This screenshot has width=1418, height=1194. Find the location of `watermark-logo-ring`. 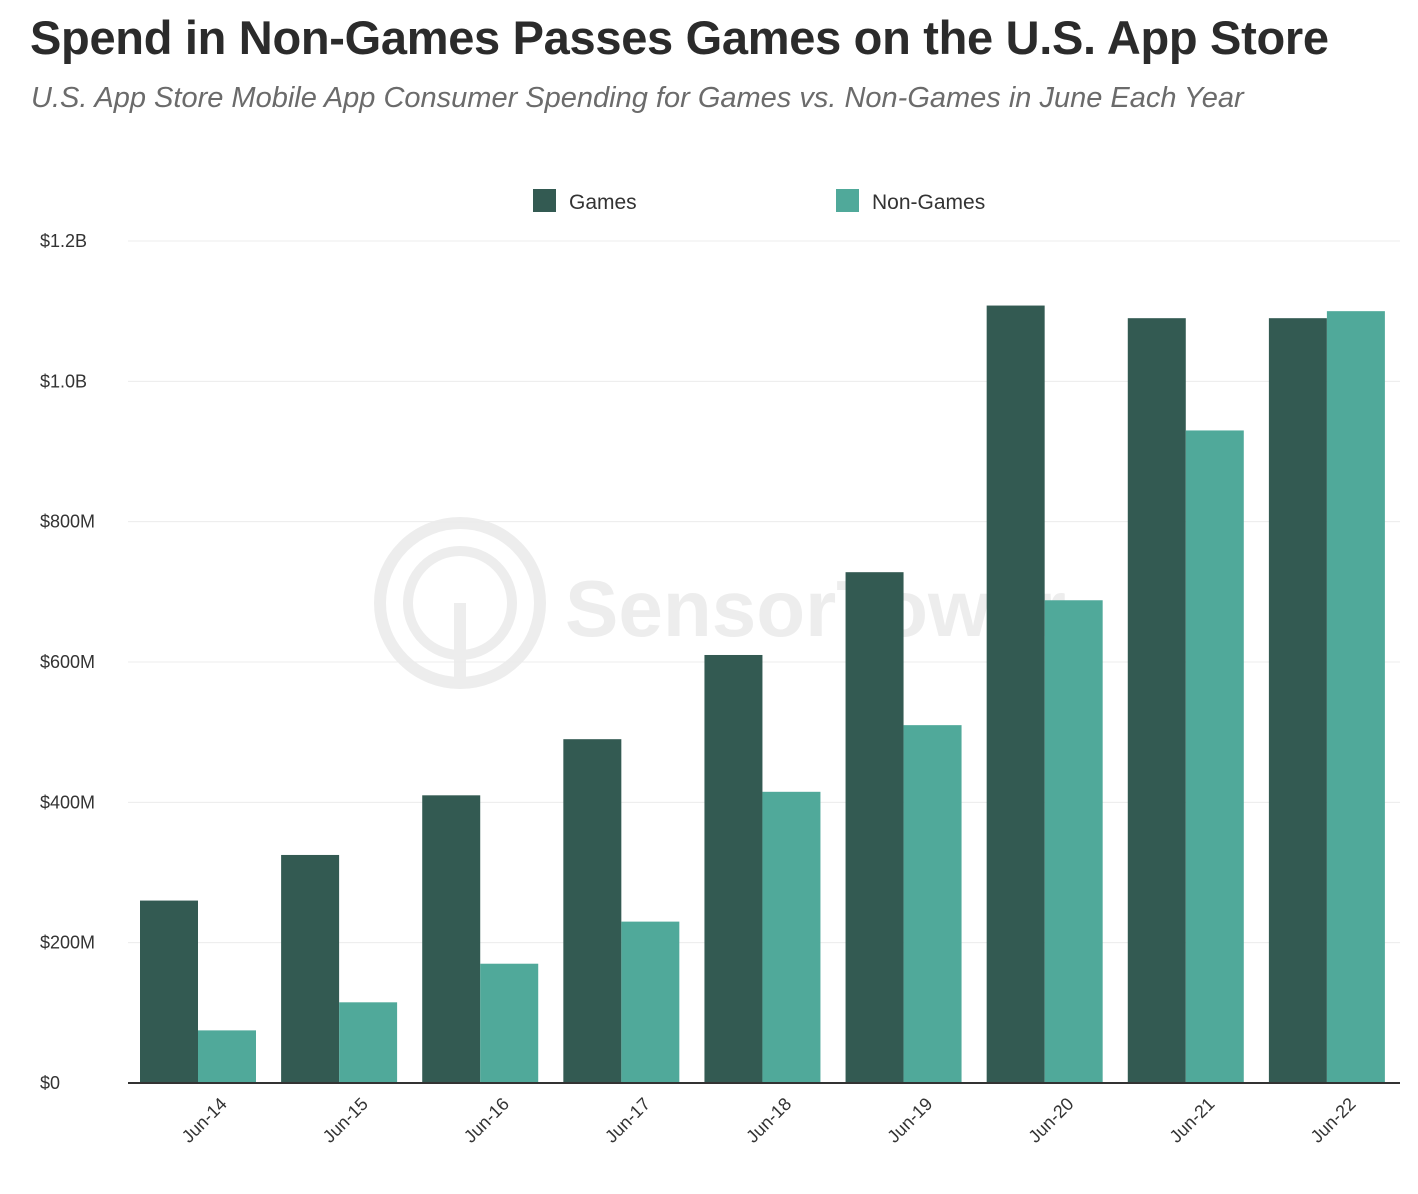

watermark-logo-ring is located at coordinates (460, 603).